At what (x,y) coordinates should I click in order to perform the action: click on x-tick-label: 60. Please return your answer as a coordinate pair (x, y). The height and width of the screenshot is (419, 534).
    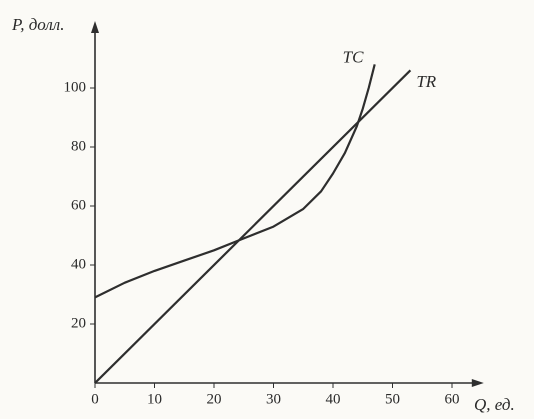
    Looking at the image, I should click on (452, 399).